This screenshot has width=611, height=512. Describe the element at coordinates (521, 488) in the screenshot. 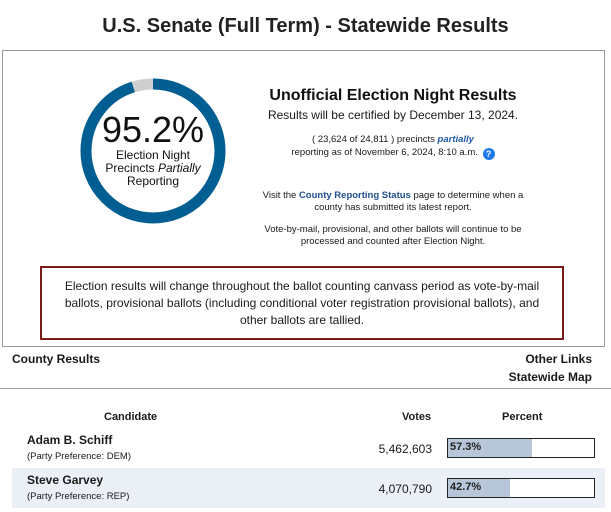

I see `percent-bar: 42.7%` at that location.